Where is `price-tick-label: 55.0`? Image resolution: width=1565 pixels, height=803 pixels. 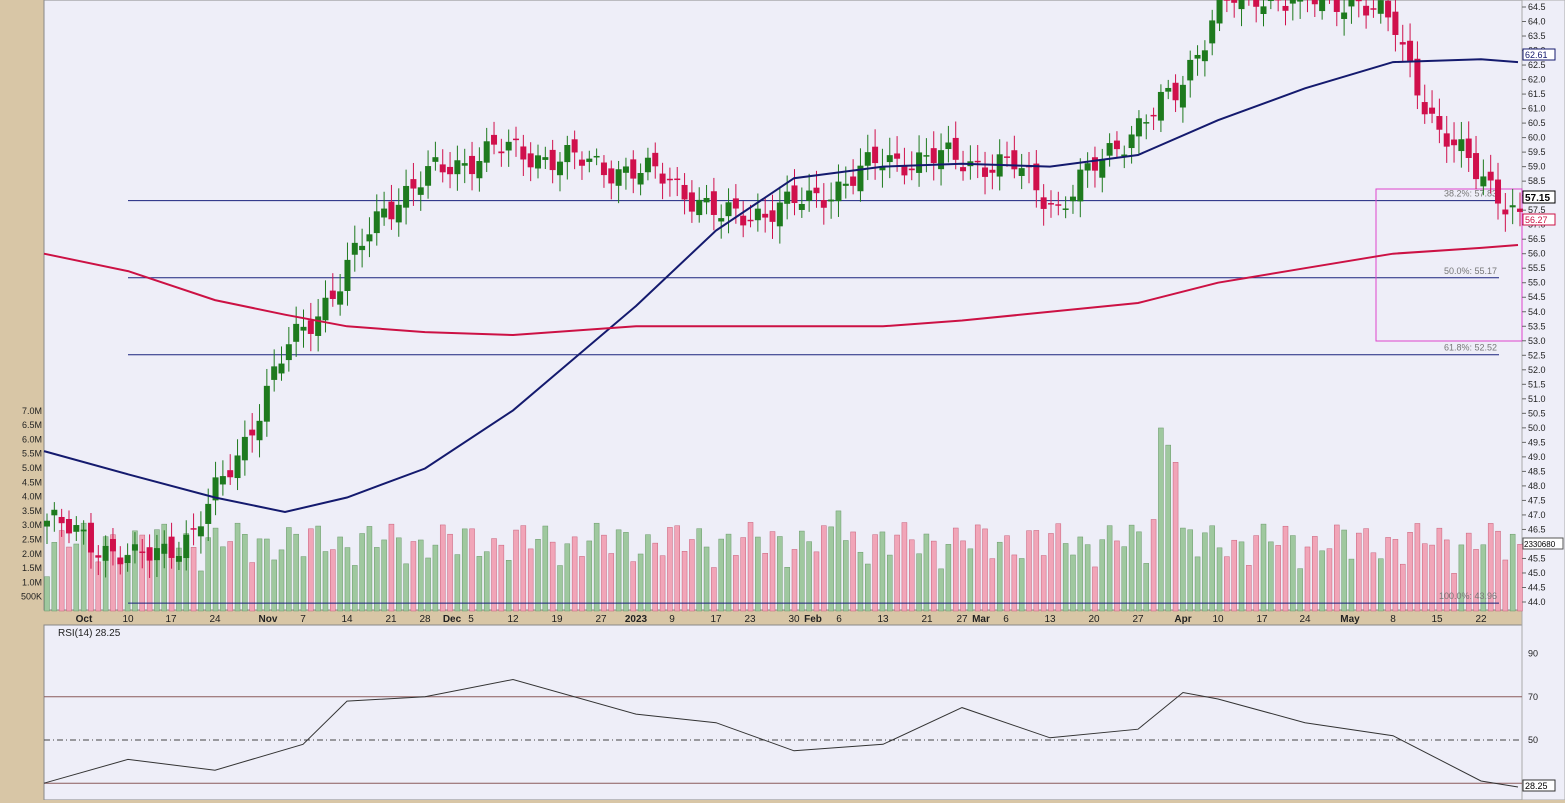
price-tick-label: 55.0 is located at coordinates (1537, 283).